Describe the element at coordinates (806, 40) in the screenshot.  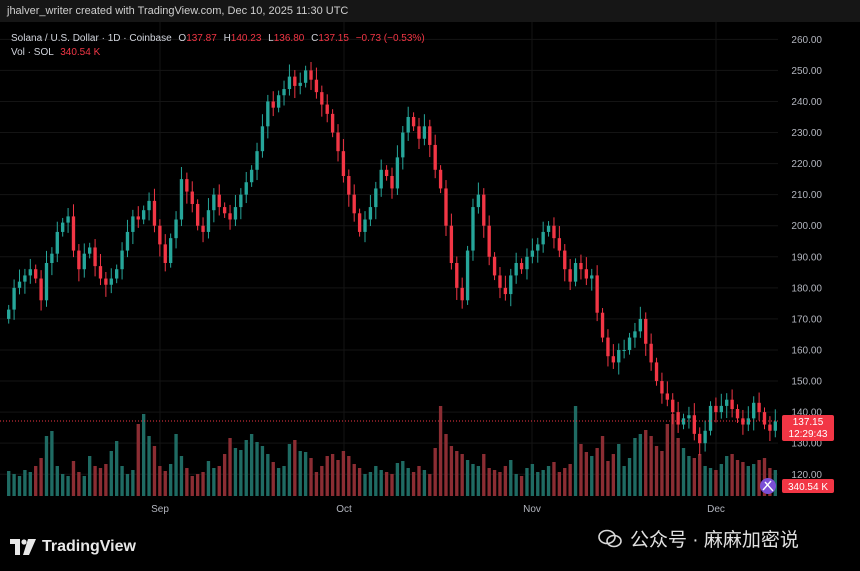
I see `price-tick-label: 260.00` at that location.